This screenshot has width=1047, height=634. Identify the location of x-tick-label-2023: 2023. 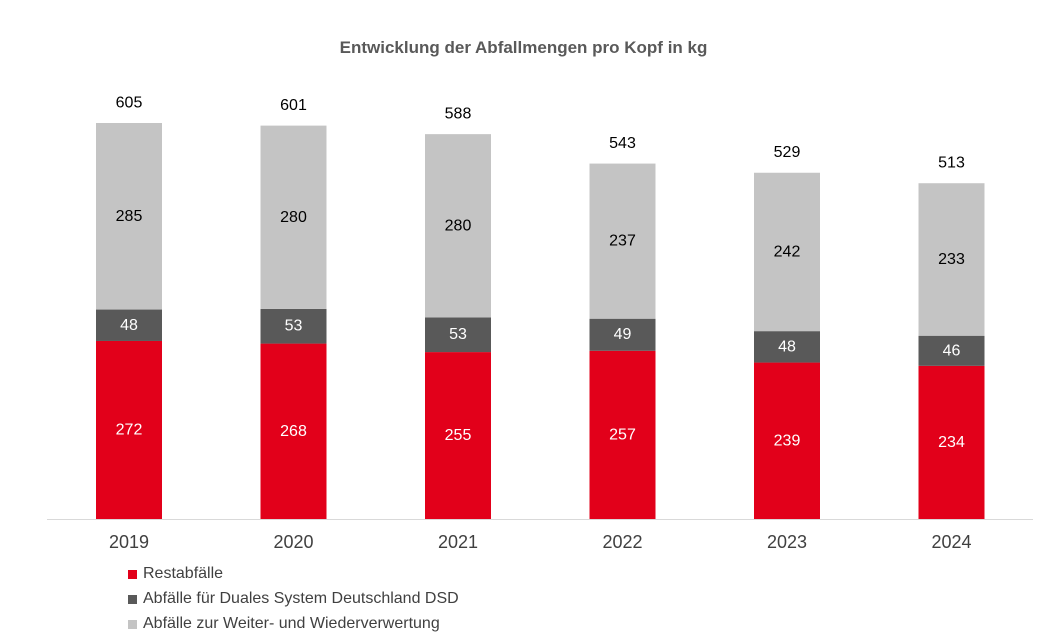
(787, 542).